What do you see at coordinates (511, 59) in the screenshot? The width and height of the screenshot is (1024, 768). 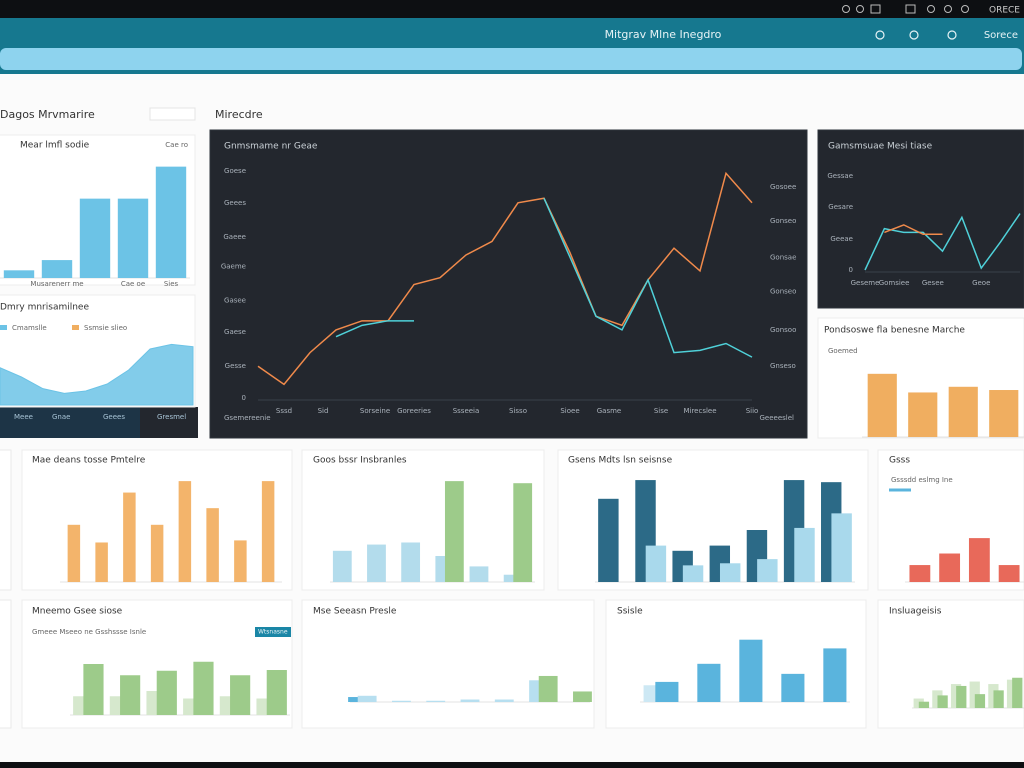 I see `search-bar` at bounding box center [511, 59].